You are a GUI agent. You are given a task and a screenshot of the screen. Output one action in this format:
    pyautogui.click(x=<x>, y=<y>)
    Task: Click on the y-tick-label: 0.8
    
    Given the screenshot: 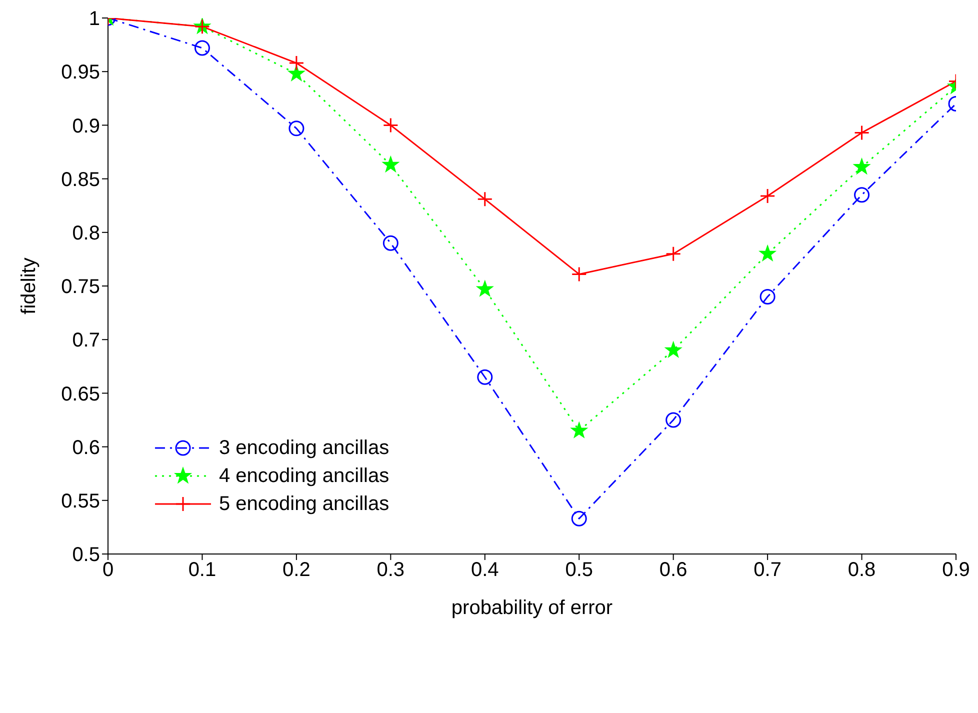 What is the action you would take?
    pyautogui.click(x=86, y=233)
    